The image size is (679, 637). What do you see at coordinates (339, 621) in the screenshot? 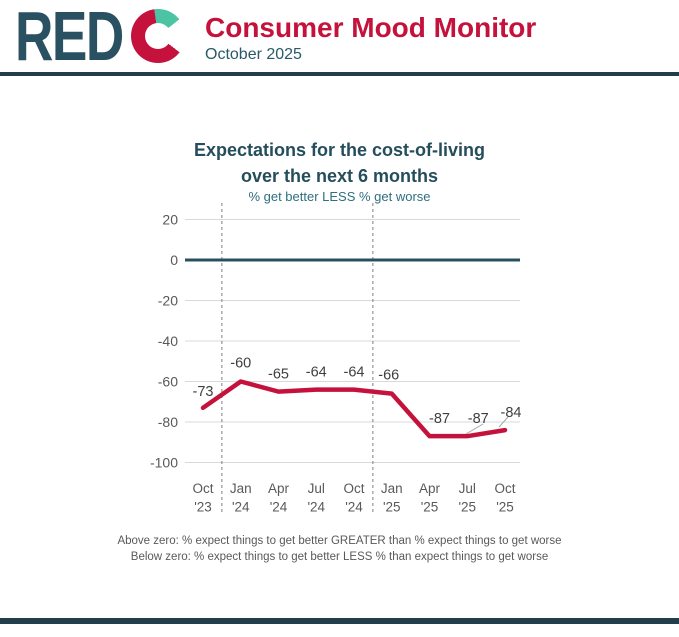
I see `bottom-divider` at bounding box center [339, 621].